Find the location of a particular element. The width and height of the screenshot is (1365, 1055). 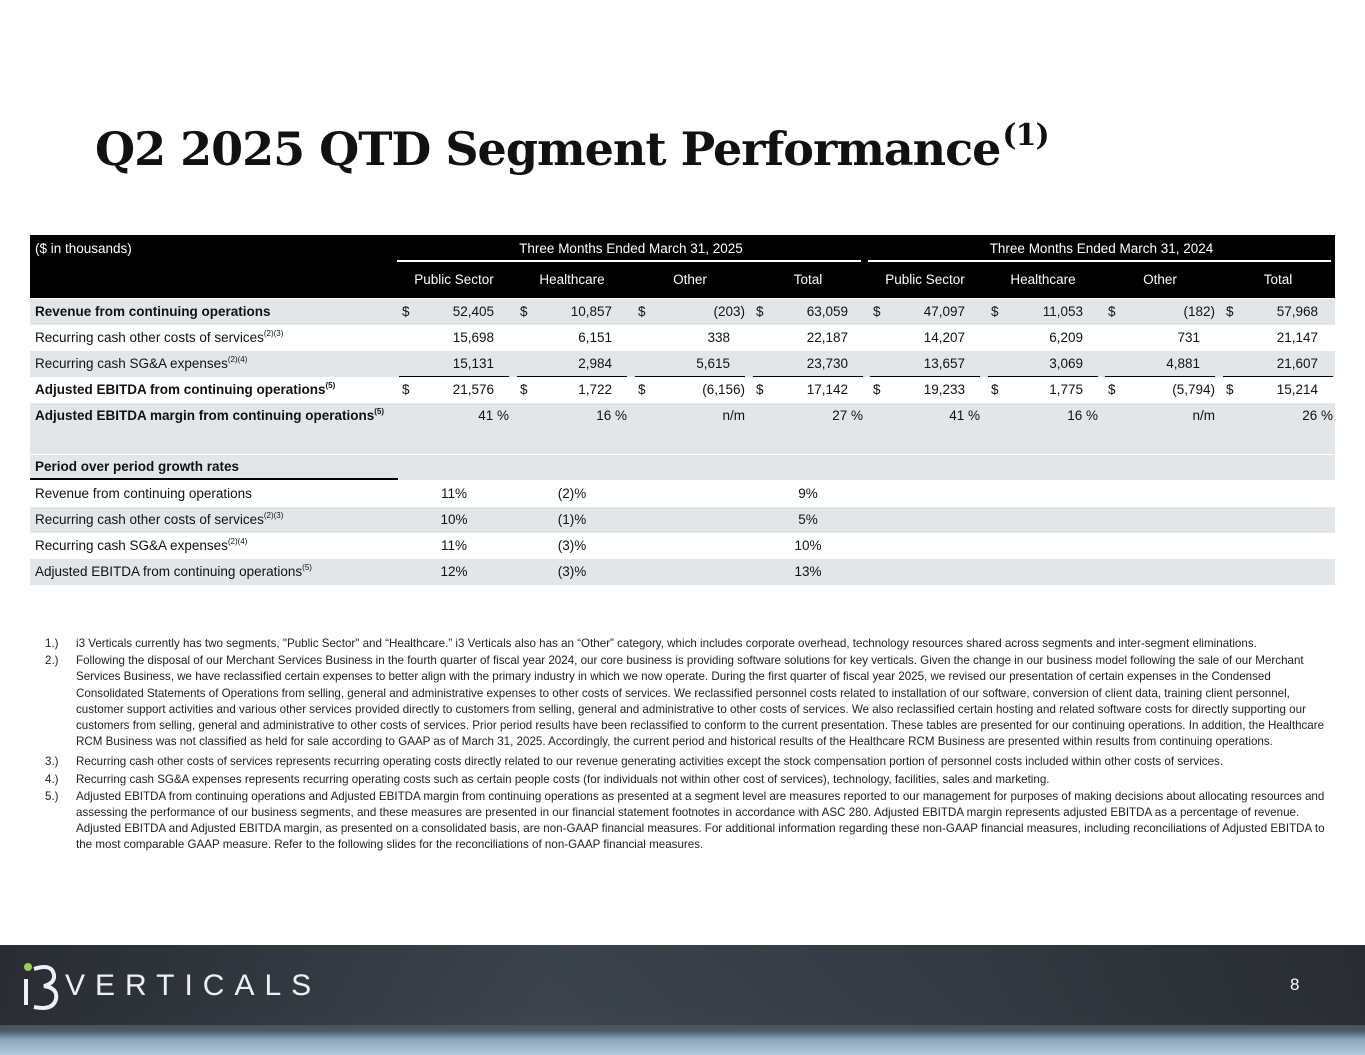

cell-value: (203) is located at coordinates (729, 311).